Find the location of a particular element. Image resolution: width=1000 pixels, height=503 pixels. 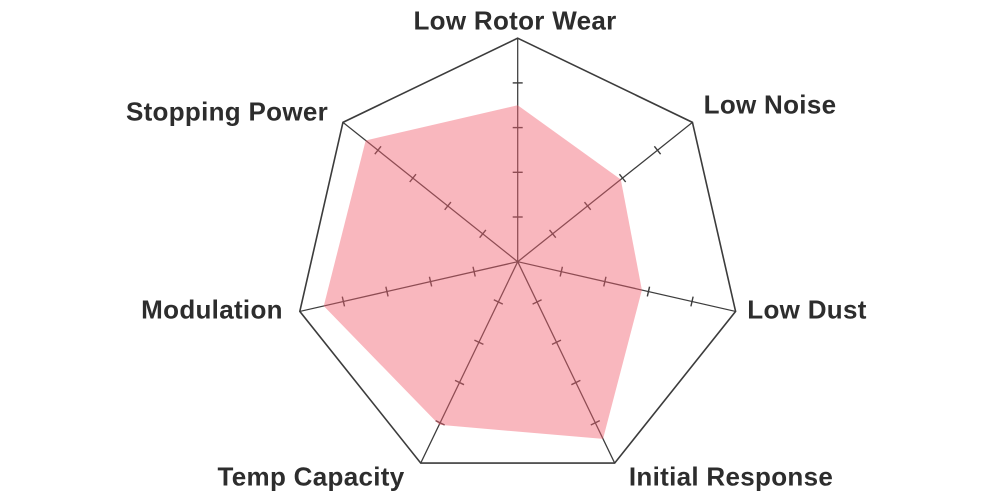

axis-label-low-noise: Low Noise is located at coordinates (770, 104).